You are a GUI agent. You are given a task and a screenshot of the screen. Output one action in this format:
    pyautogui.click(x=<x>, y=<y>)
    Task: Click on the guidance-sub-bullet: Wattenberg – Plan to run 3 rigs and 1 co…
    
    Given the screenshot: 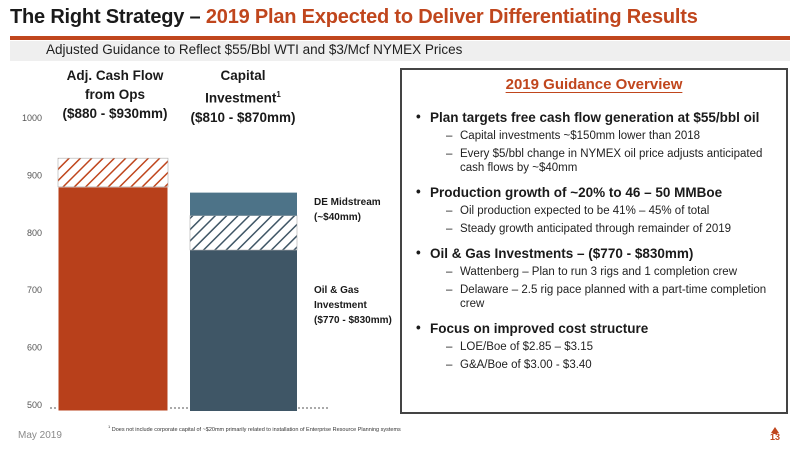 What is the action you would take?
    pyautogui.click(x=597, y=272)
    